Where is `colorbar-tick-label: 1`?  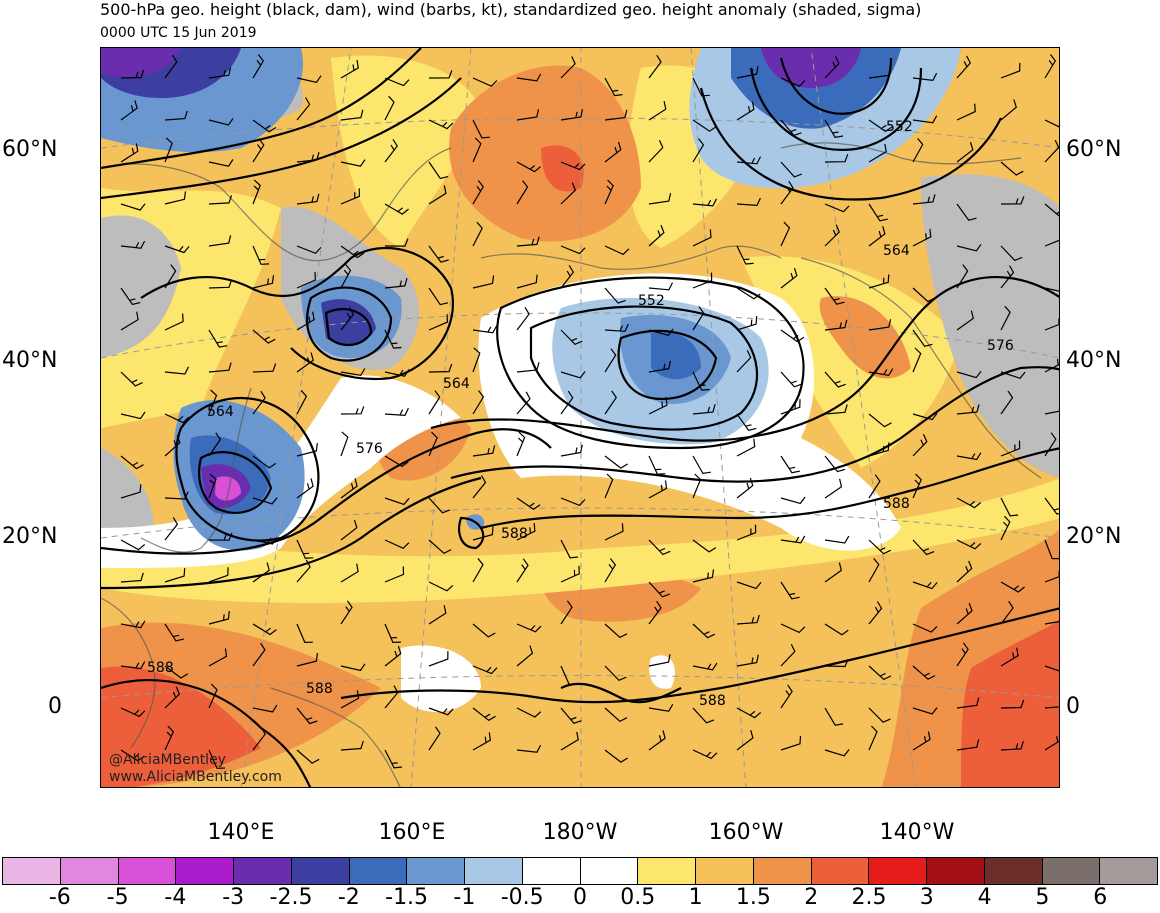 colorbar-tick-label: 1 is located at coordinates (695, 897).